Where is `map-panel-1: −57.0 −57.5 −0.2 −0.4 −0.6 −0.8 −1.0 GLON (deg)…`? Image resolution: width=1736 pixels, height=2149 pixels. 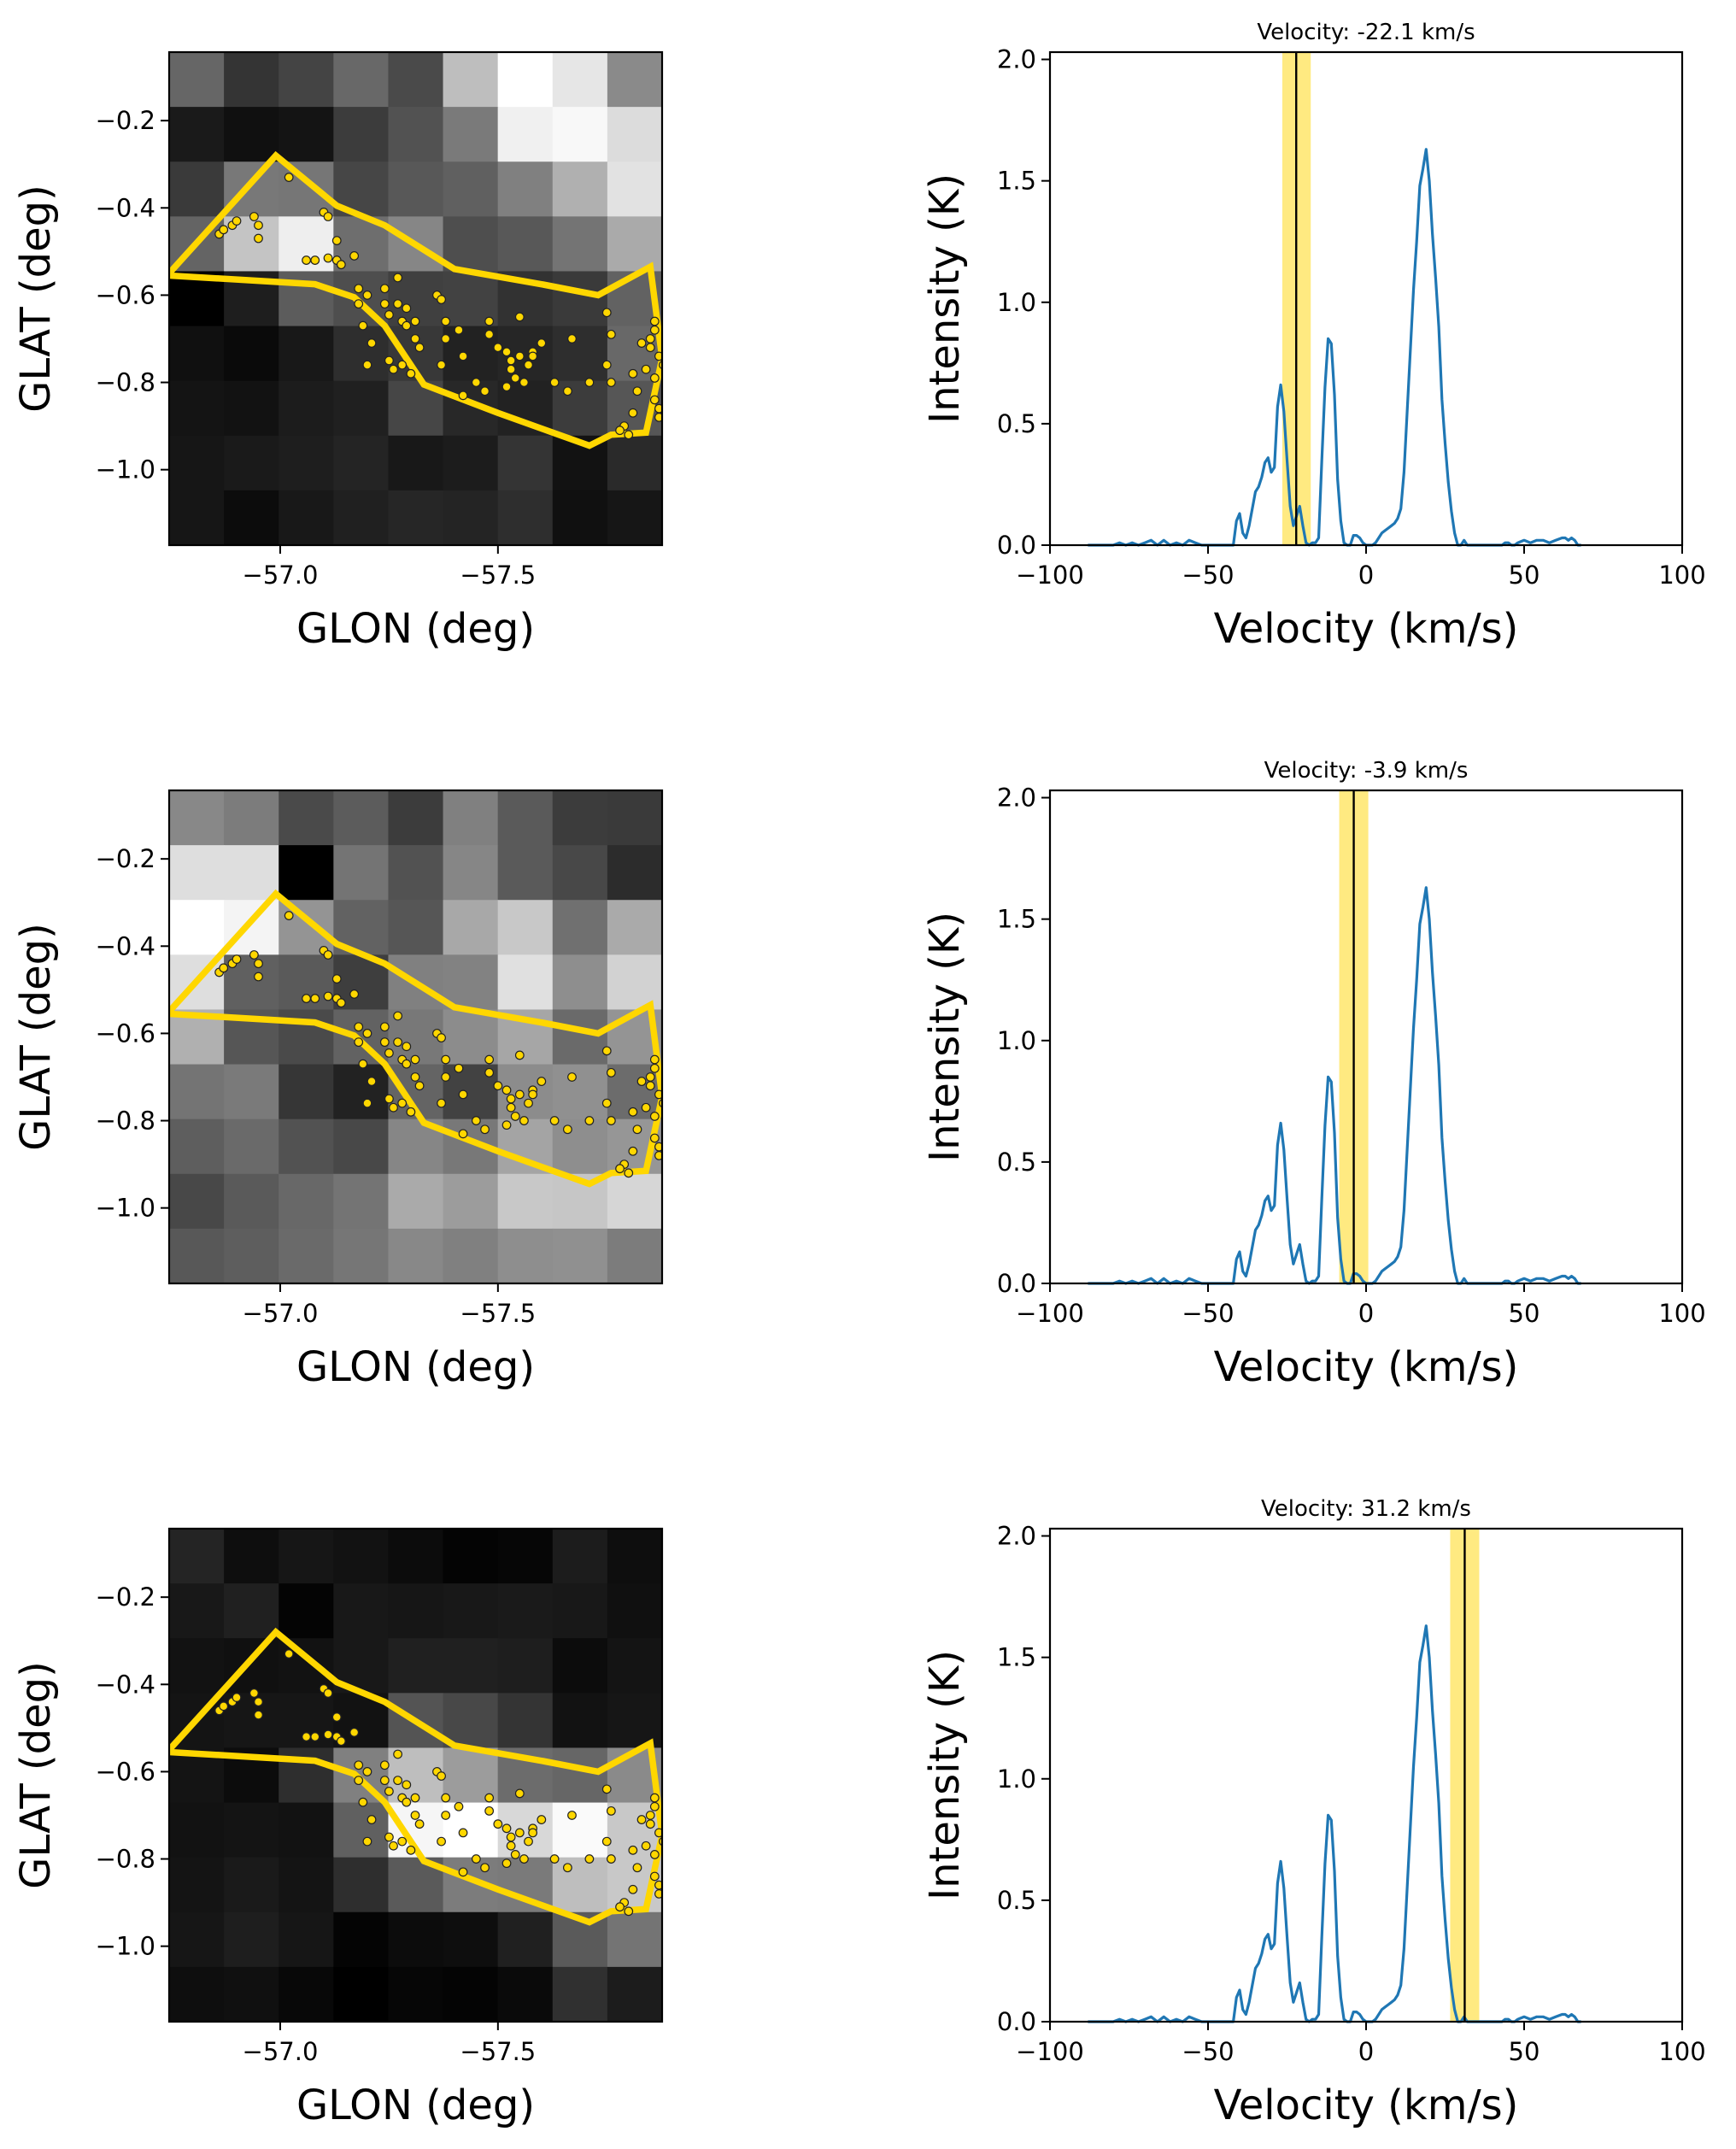
map-panel-1: −57.0 −57.5 −0.2 −0.4 −0.6 −0.8 −1.0 GLON (deg)… is located at coordinates (338, 351).